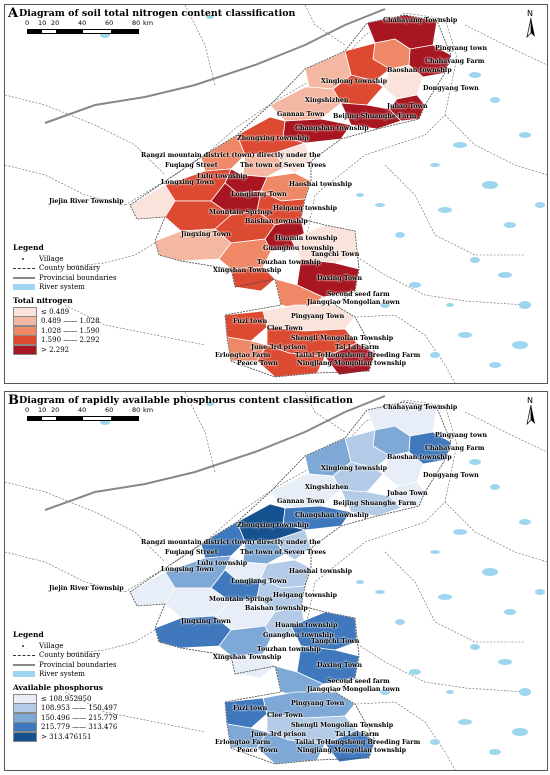  What do you see at coordinates (148, 410) in the screenshot?
I see `scale-unit: km` at bounding box center [148, 410].